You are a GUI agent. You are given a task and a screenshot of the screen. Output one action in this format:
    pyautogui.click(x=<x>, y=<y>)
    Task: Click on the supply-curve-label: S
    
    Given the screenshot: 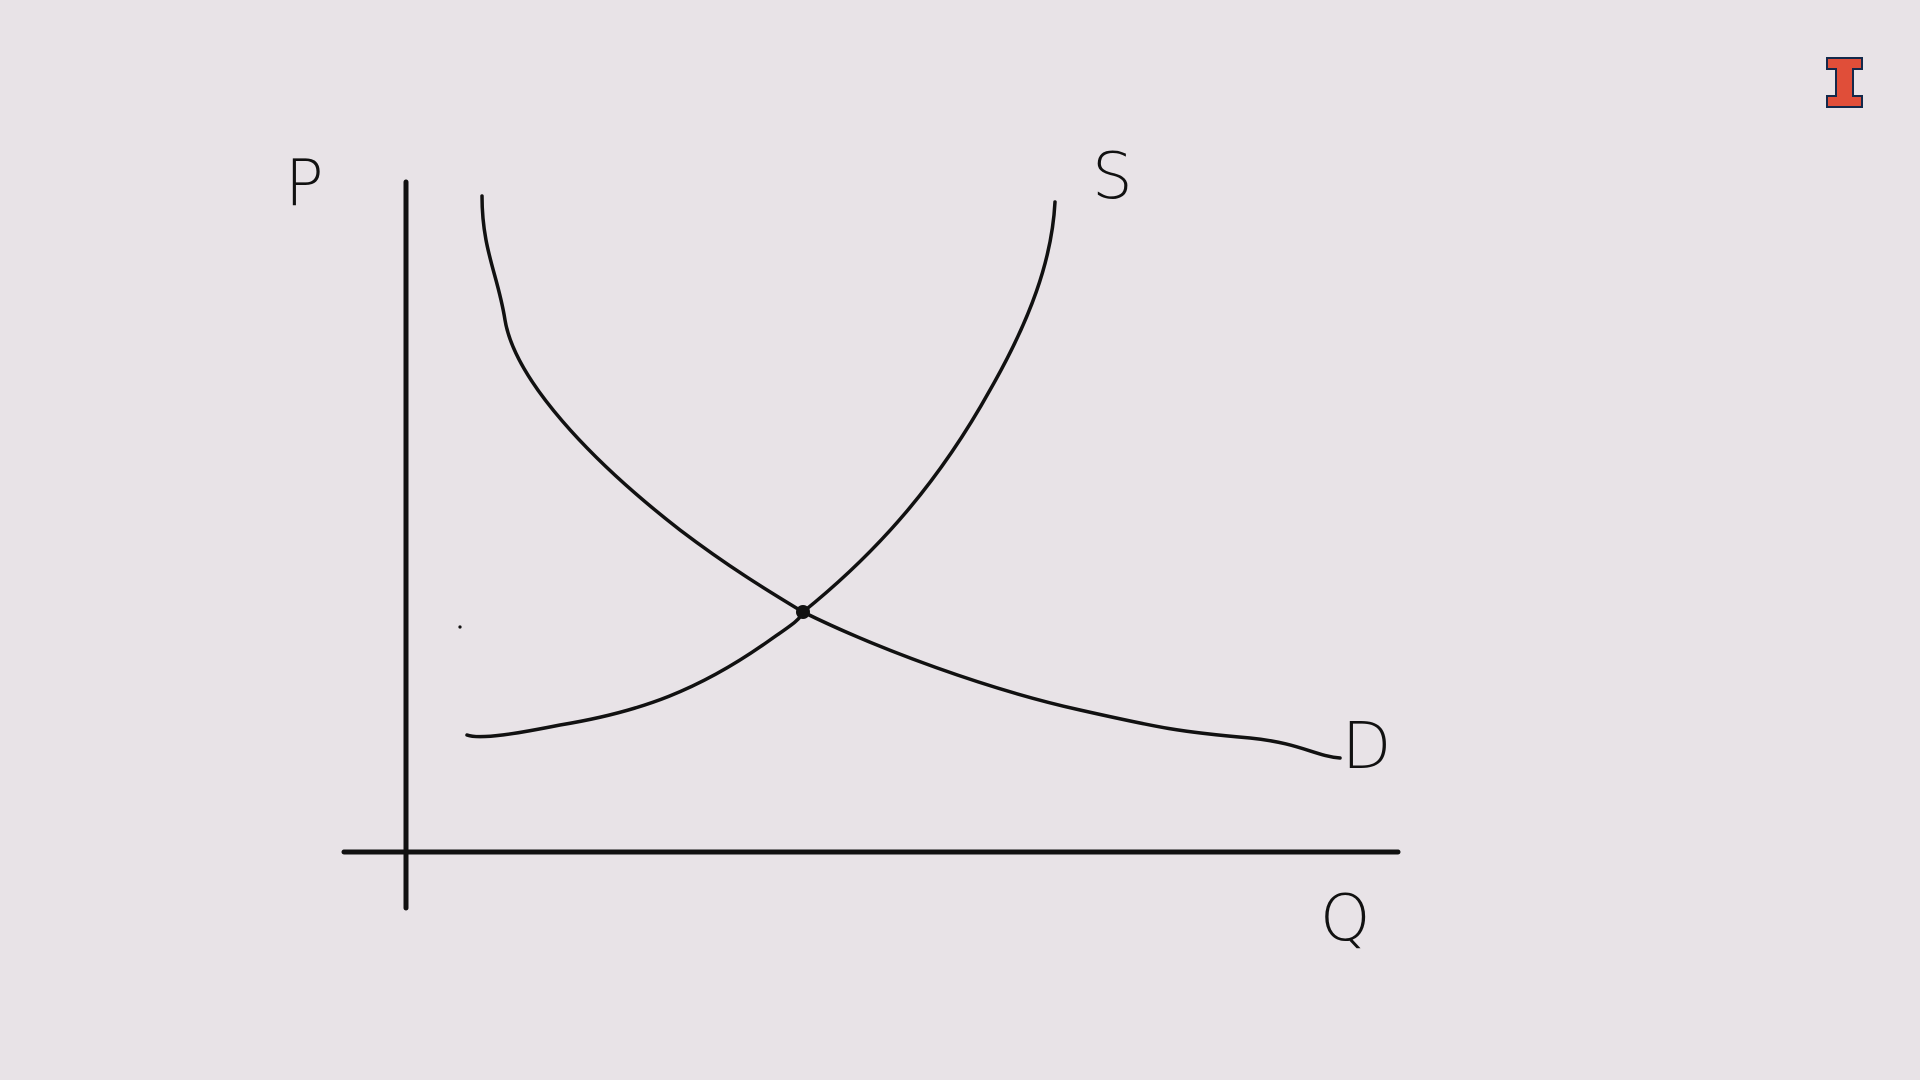 What is the action you would take?
    pyautogui.click(x=1112, y=177)
    